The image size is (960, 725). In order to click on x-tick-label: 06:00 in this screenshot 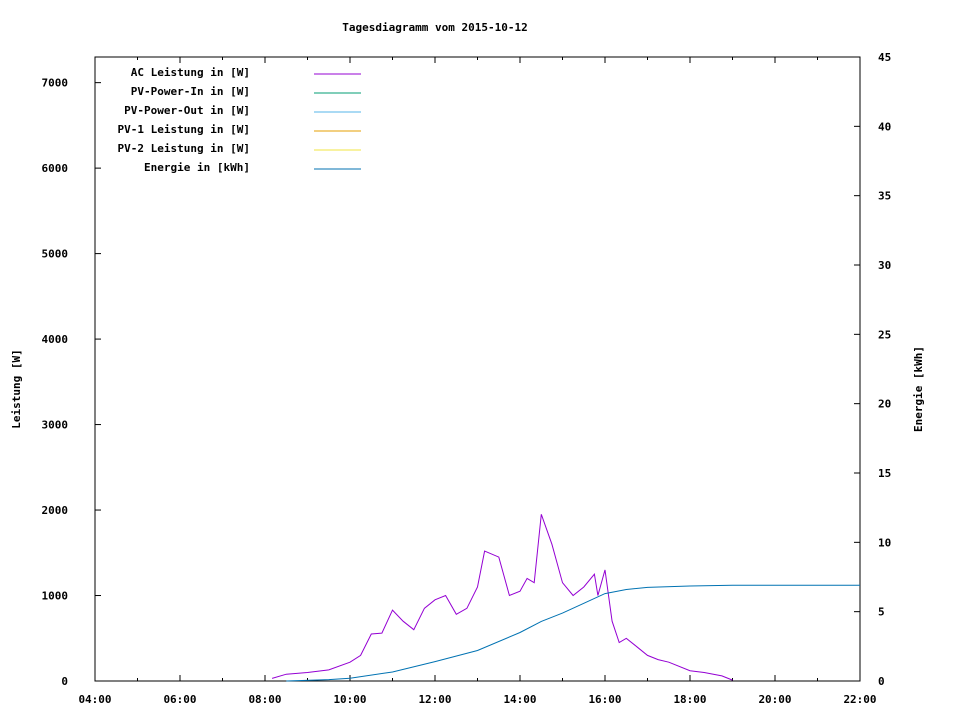, I will do `click(179, 699)`.